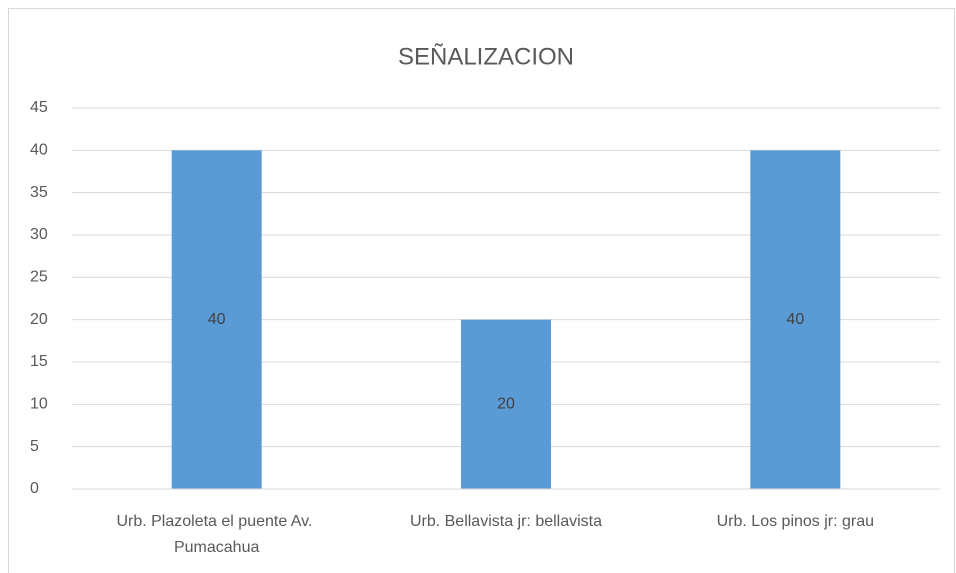 This screenshot has width=956, height=573. Describe the element at coordinates (34, 446) in the screenshot. I see `y-tick-label: 5` at that location.